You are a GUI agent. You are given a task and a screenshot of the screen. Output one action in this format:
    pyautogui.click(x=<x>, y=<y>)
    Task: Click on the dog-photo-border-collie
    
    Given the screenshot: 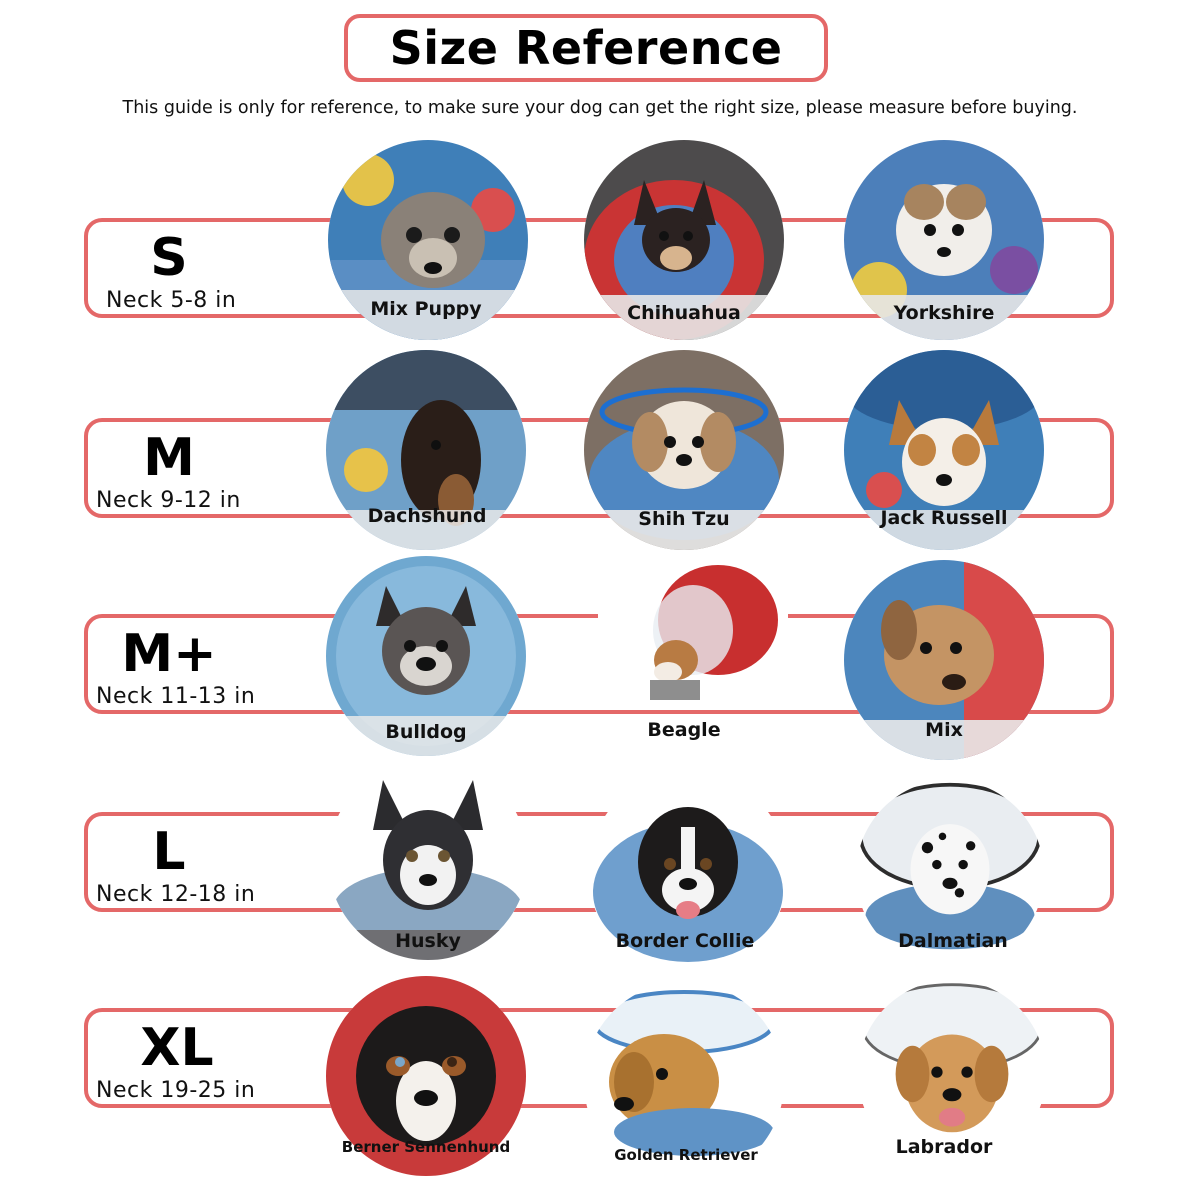 What is the action you would take?
    pyautogui.click(x=688, y=872)
    